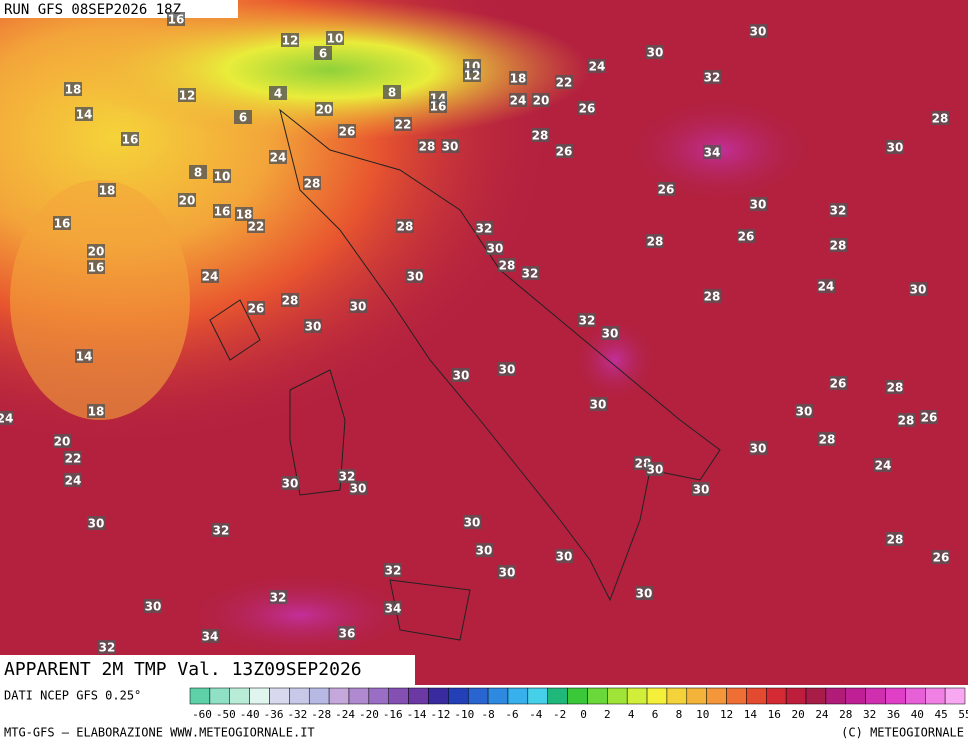  I want to click on temperature-label: 16, so click(176, 20).